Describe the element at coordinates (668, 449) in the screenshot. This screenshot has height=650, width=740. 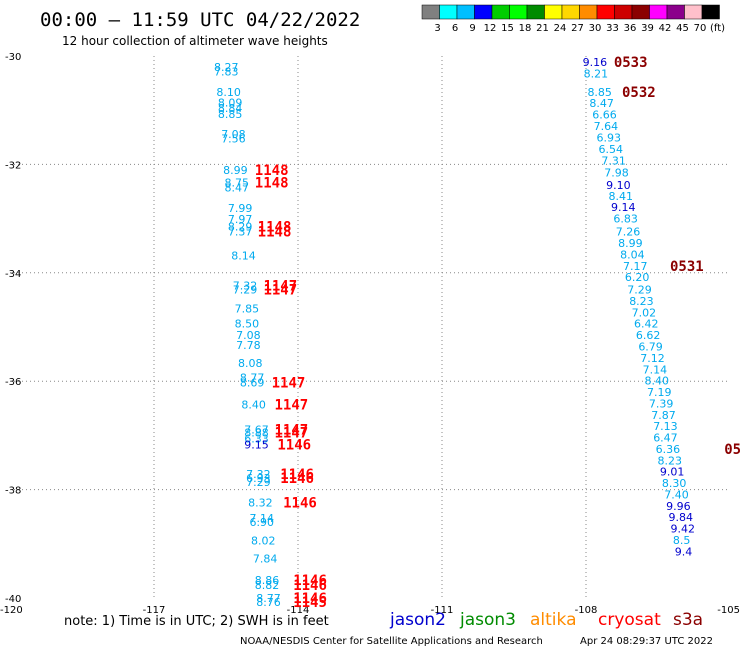
I see `wave-height-label: 6.36` at that location.